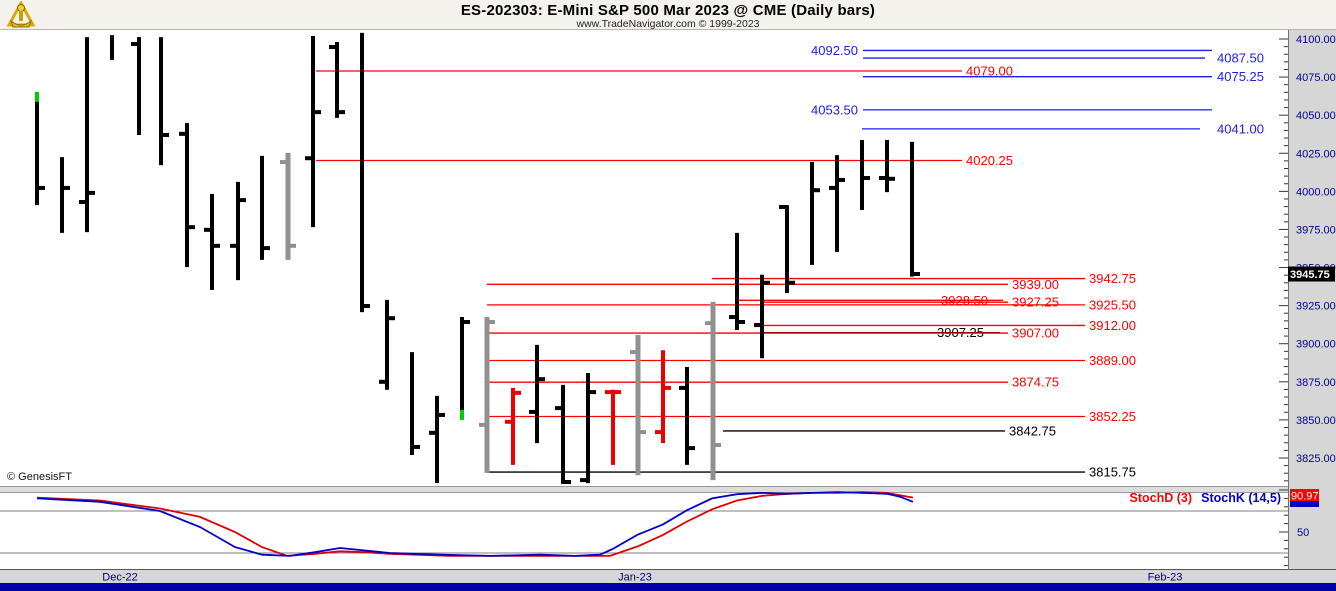 The width and height of the screenshot is (1336, 591). What do you see at coordinates (989, 70) in the screenshot?
I see `price-level-label: 4079.00` at bounding box center [989, 70].